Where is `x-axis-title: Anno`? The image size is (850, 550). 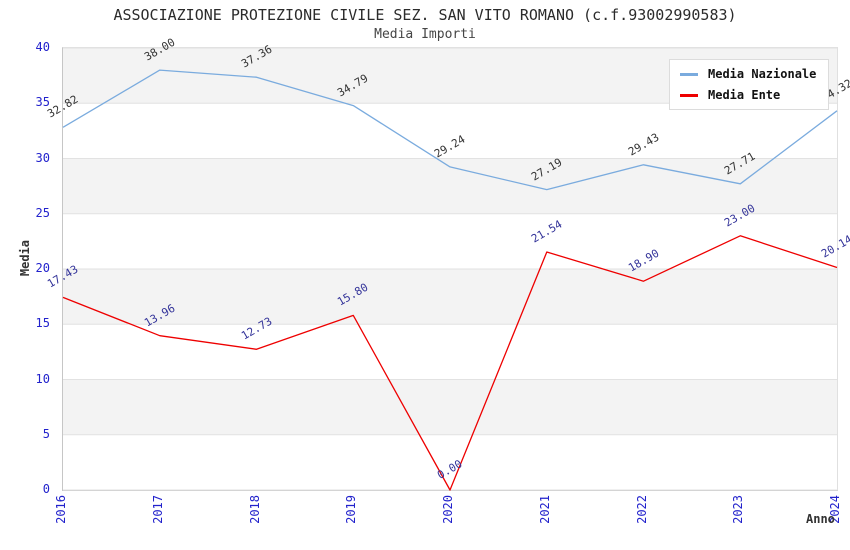
x-axis-title: Anno is located at coordinates (820, 519).